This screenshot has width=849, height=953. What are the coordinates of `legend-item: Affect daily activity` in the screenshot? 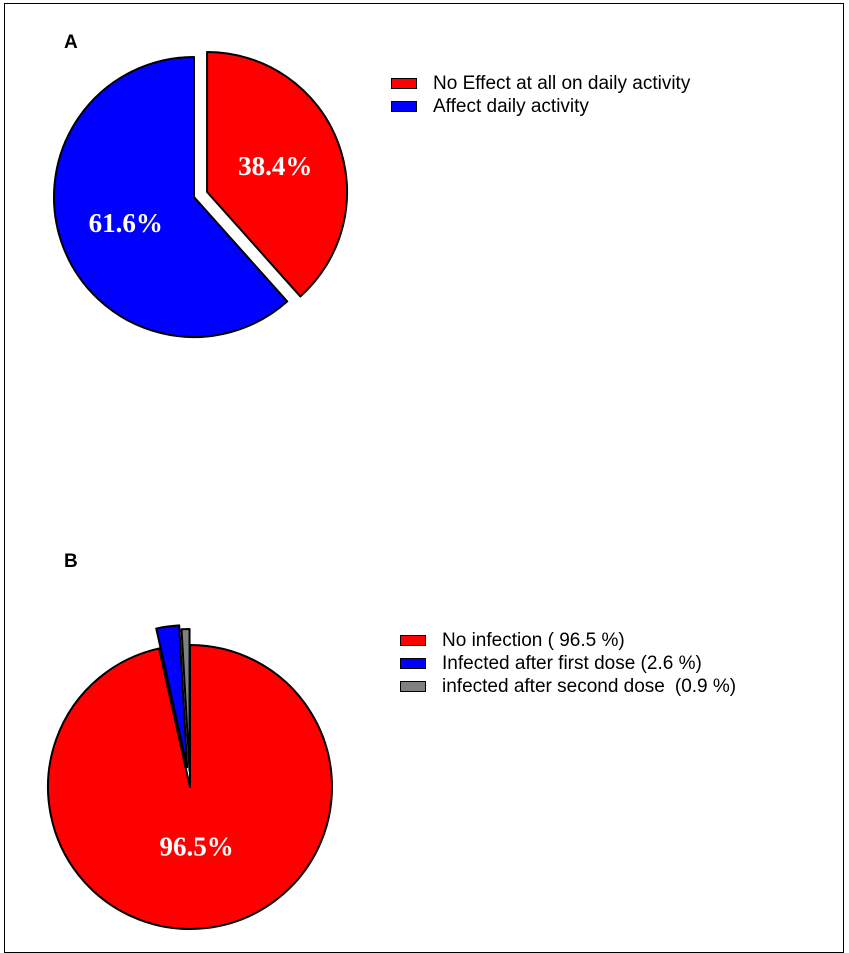 It's located at (540, 106).